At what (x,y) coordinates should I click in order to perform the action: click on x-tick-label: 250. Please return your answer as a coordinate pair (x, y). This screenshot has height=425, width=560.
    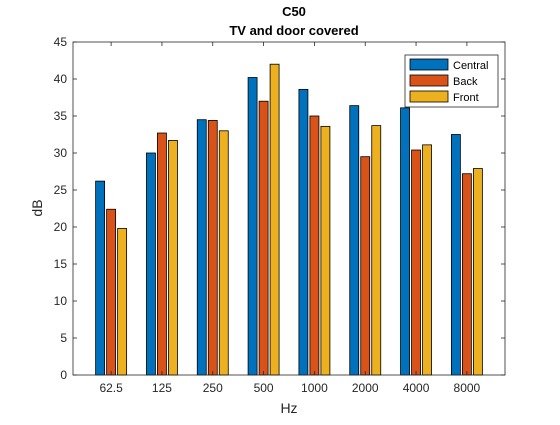
    Looking at the image, I should click on (213, 388).